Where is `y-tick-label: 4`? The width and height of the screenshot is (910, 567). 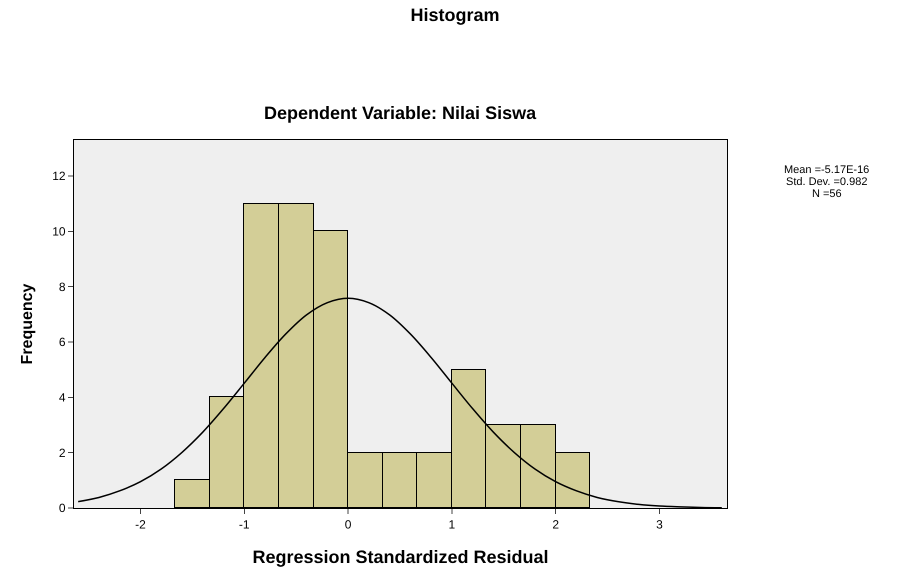 y-tick-label: 4 is located at coordinates (62, 397).